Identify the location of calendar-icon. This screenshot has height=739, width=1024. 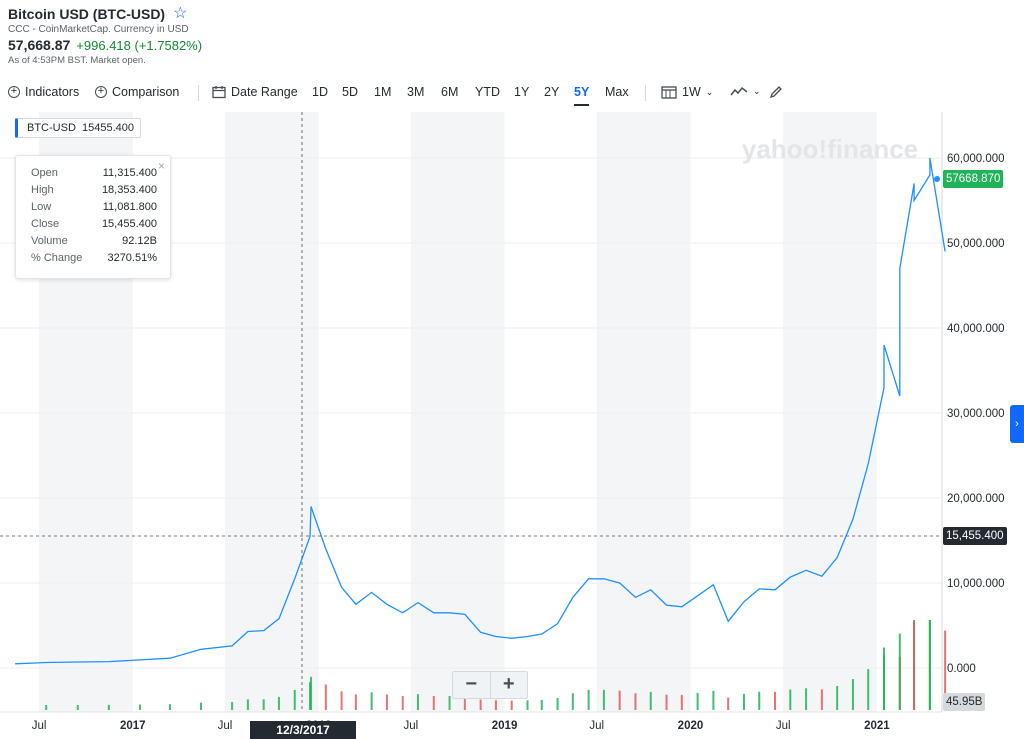
(219, 92).